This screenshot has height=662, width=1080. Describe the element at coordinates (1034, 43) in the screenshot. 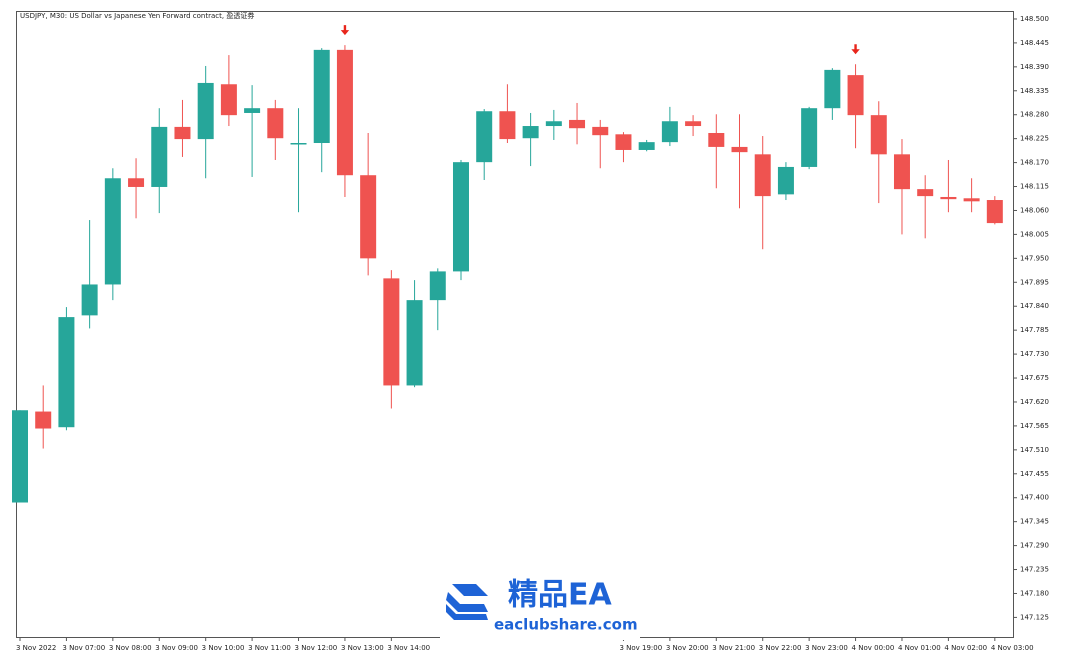

I see `y-tick-label: 148.445` at that location.